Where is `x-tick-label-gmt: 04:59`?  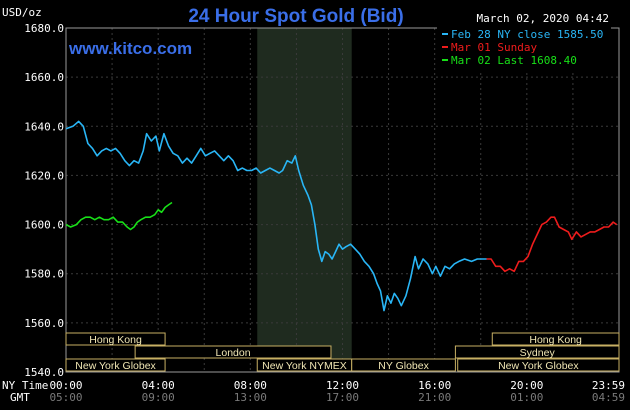 x-tick-label-gmt: 04:59 is located at coordinates (608, 397).